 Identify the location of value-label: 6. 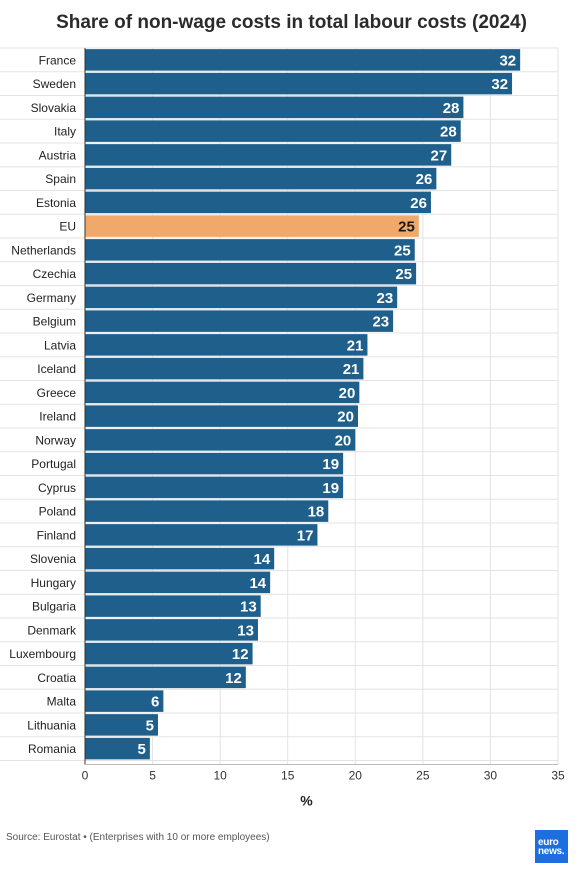
(155, 702).